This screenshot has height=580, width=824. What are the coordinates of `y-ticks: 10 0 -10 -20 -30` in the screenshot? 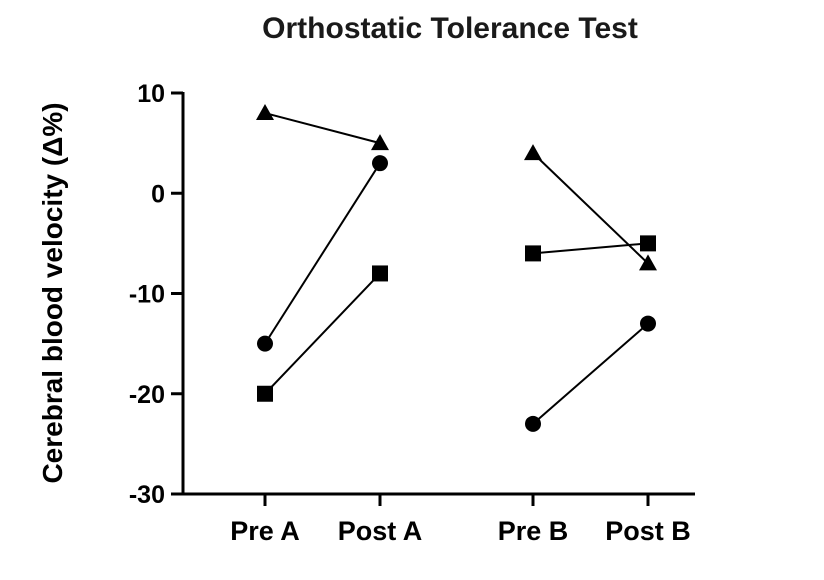 It's located at (156, 294).